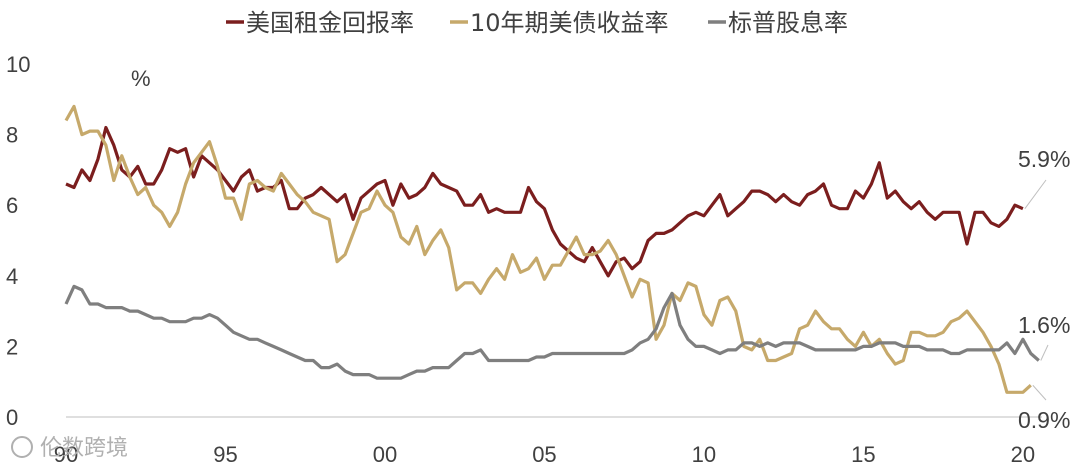 This screenshot has height=469, width=1080. Describe the element at coordinates (704, 454) in the screenshot. I see `x-tick-label: 10` at that location.